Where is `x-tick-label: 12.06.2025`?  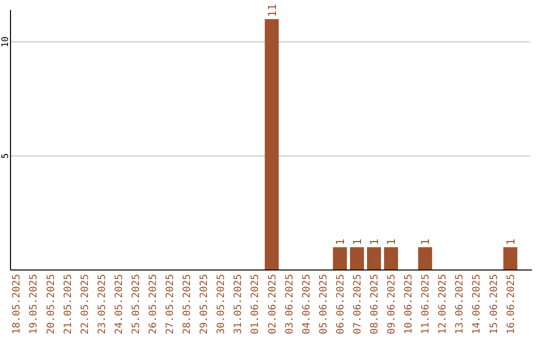
x-tick-label: 12.06.2025 is located at coordinates (443, 304).